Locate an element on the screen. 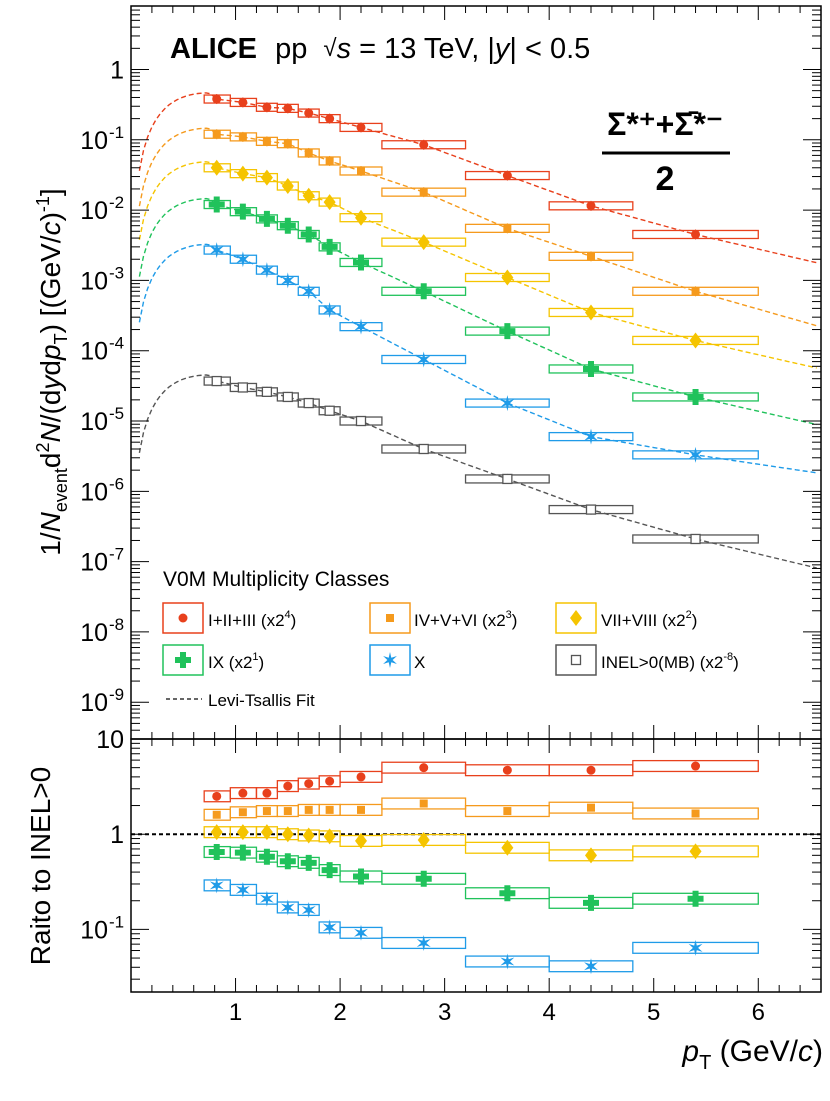 The height and width of the screenshot is (1101, 830). particle-label-numerator: Σ*⁺+Σ̄*⁻ is located at coordinates (665, 124).